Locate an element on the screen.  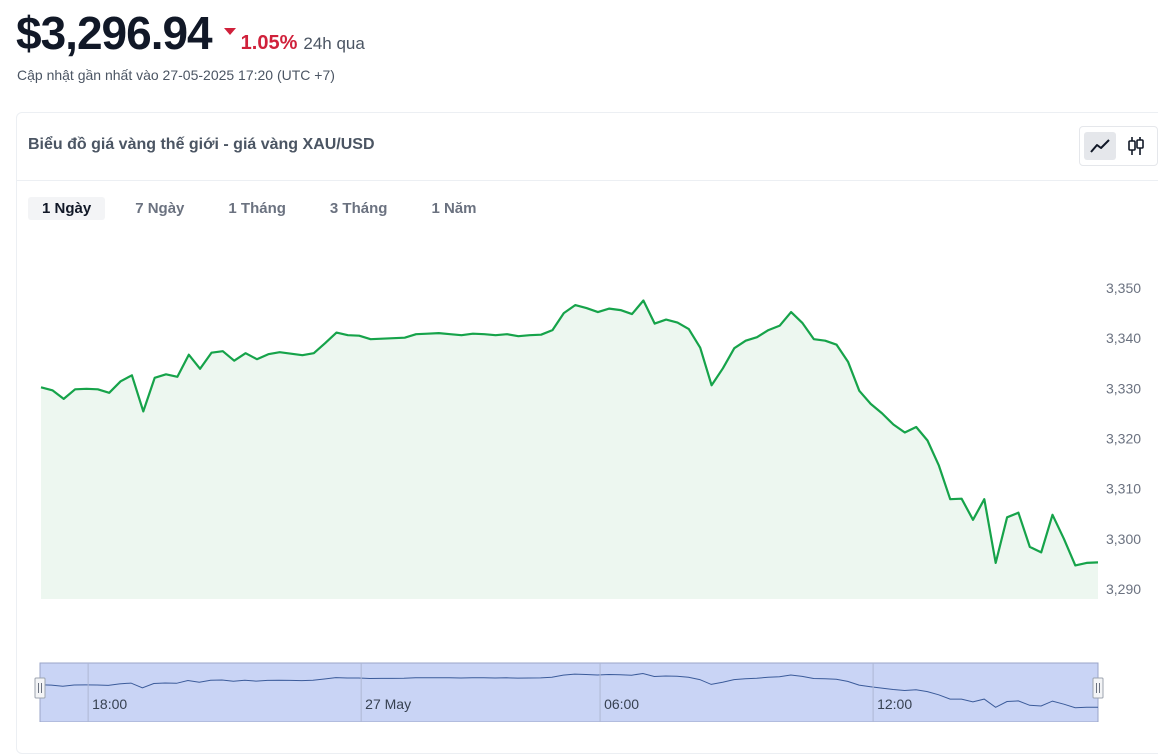
period-tabs: 1 Ngày 7 Ngày 1 Tháng 3 Tháng 1 Năm is located at coordinates (267, 208).